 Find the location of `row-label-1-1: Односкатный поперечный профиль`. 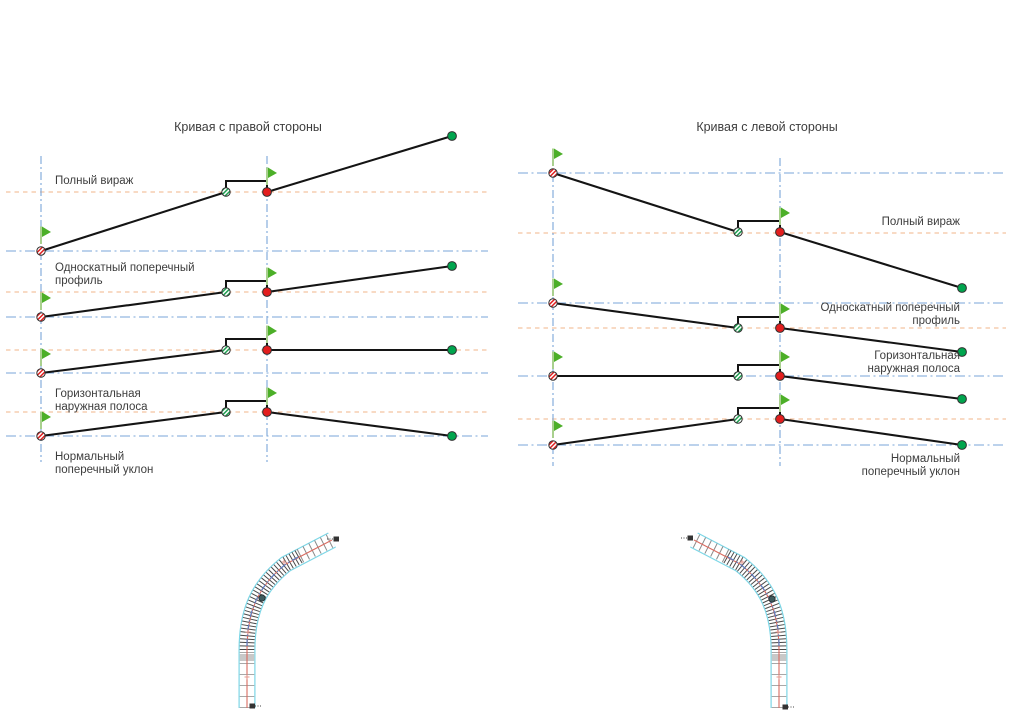

row-label-1-1: Односкатный поперечный профиль is located at coordinates (890, 315).